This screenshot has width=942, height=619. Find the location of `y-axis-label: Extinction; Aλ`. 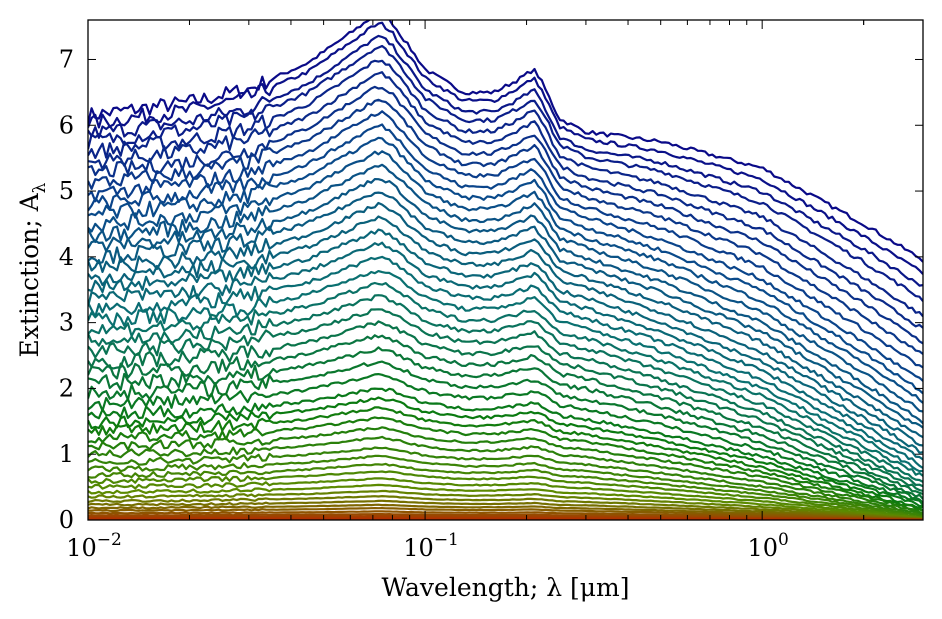

y-axis-label: Extinction; Aλ is located at coordinates (32, 269).